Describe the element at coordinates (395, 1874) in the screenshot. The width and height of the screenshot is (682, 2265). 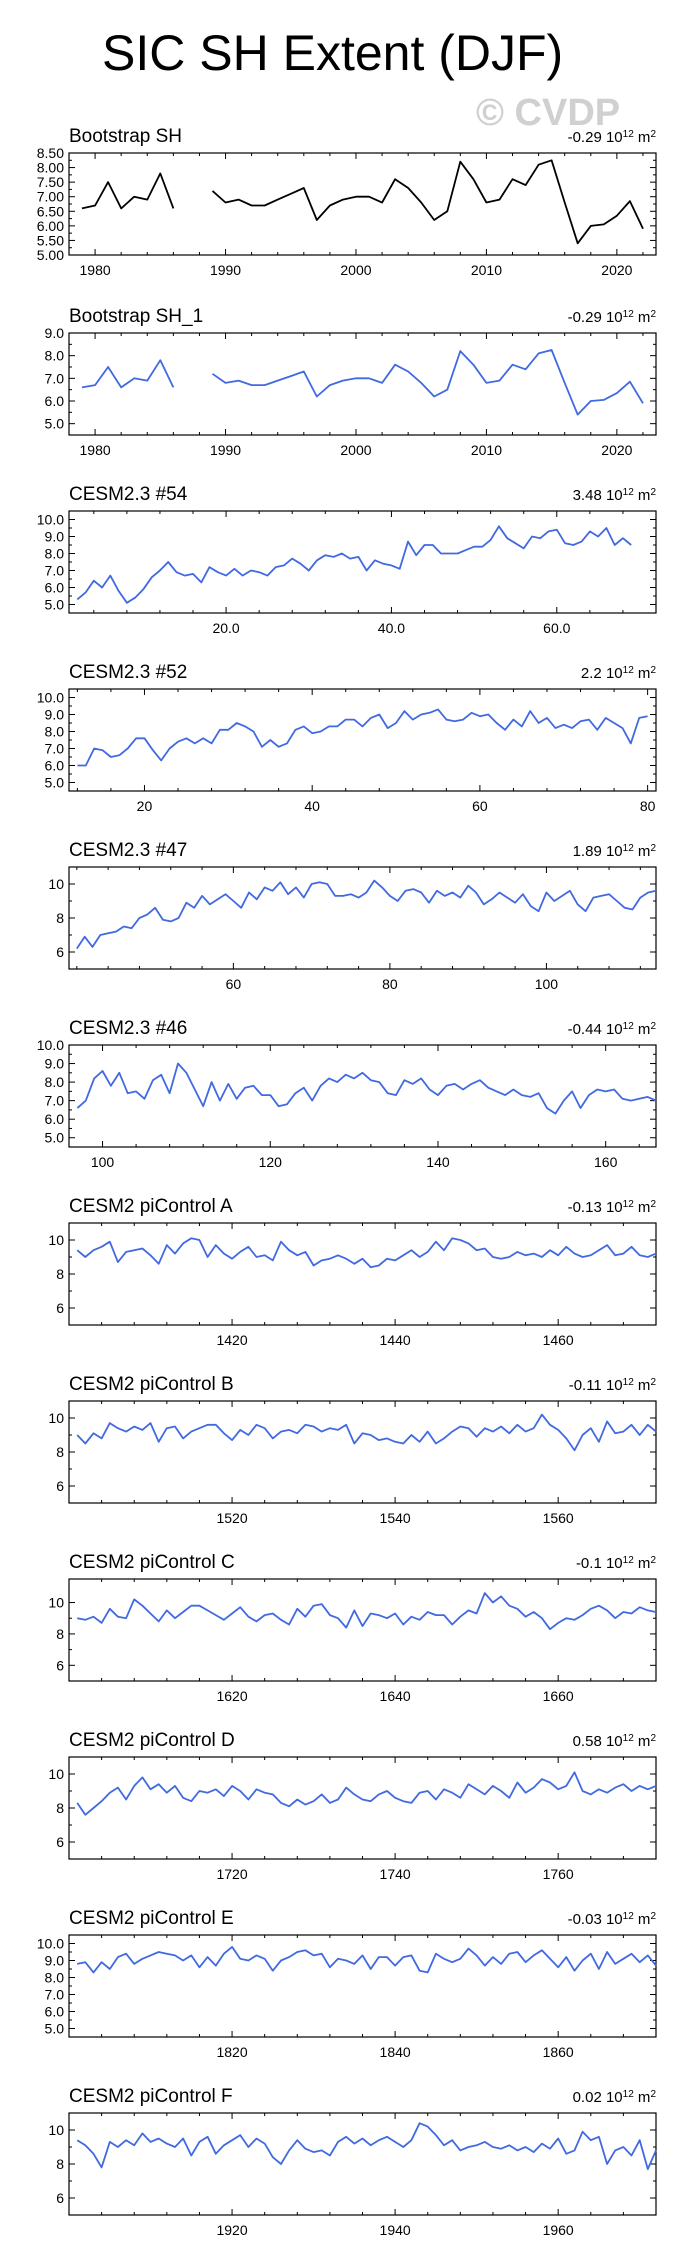
I see `x-tick-label: 1740` at that location.